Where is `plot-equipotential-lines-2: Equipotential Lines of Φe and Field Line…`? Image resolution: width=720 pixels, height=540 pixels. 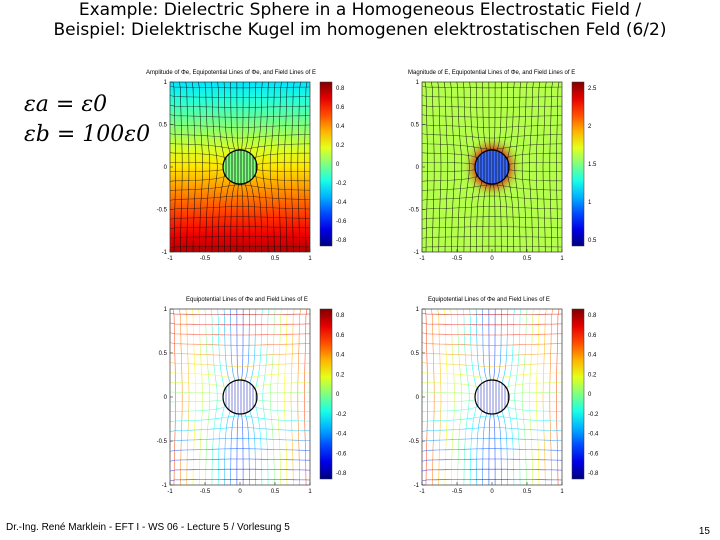
plot-equipotential-lines-2: Equipotential Lines of Φe and Field Line… is located at coordinates (503, 397).